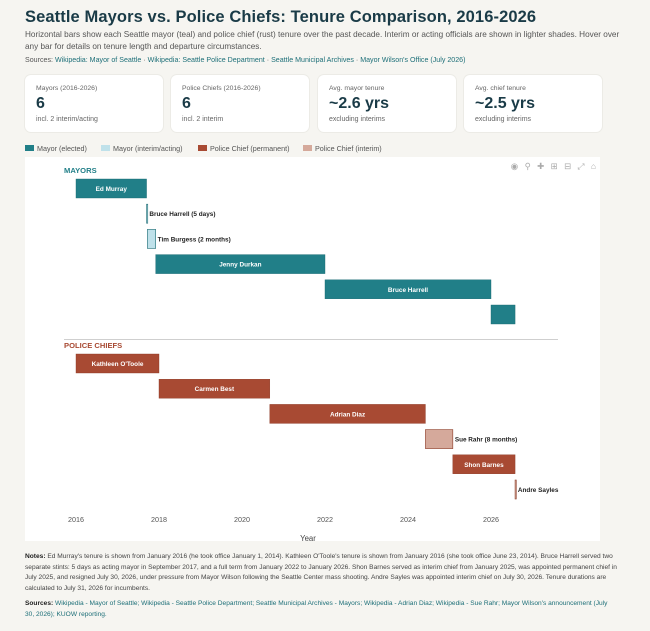 This screenshot has height=631, width=650. I want to click on stat-card-label: Mayors (2016-2026), so click(67, 88).